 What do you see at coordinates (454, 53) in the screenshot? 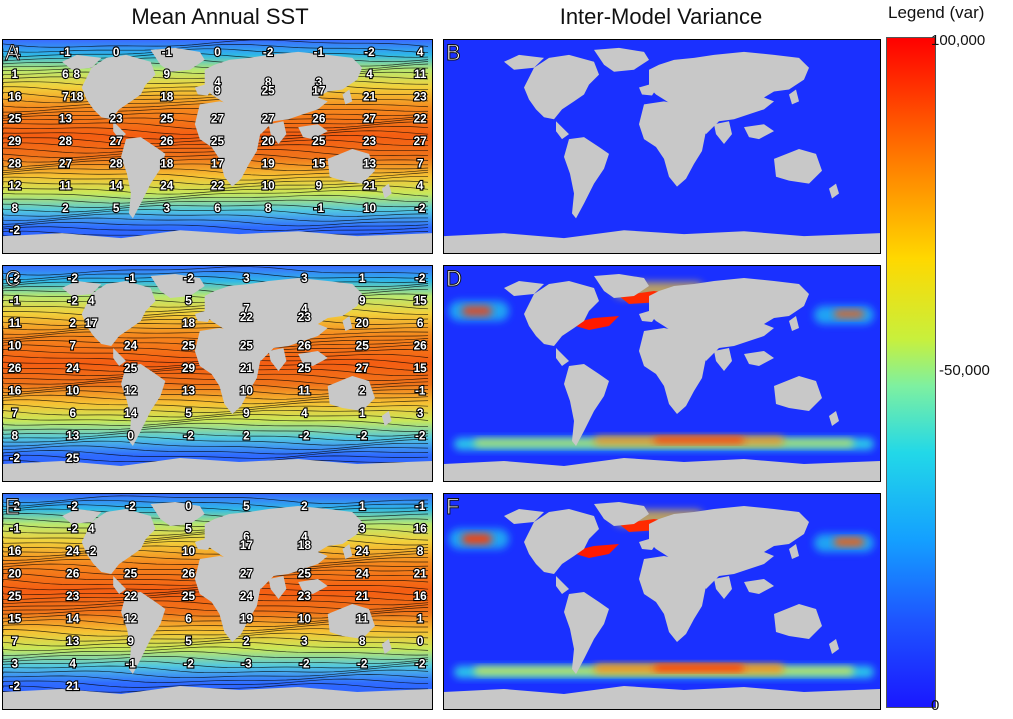
I see `panel-label-b: B` at bounding box center [454, 53].